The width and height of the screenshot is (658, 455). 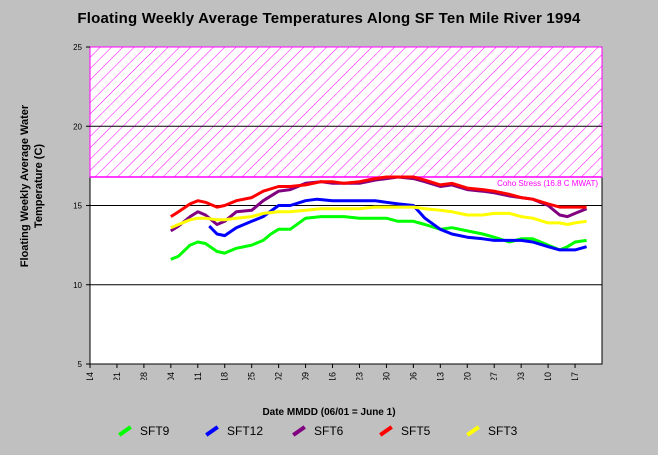 I want to click on legend-item-sft9: SFT9, so click(x=161, y=431).